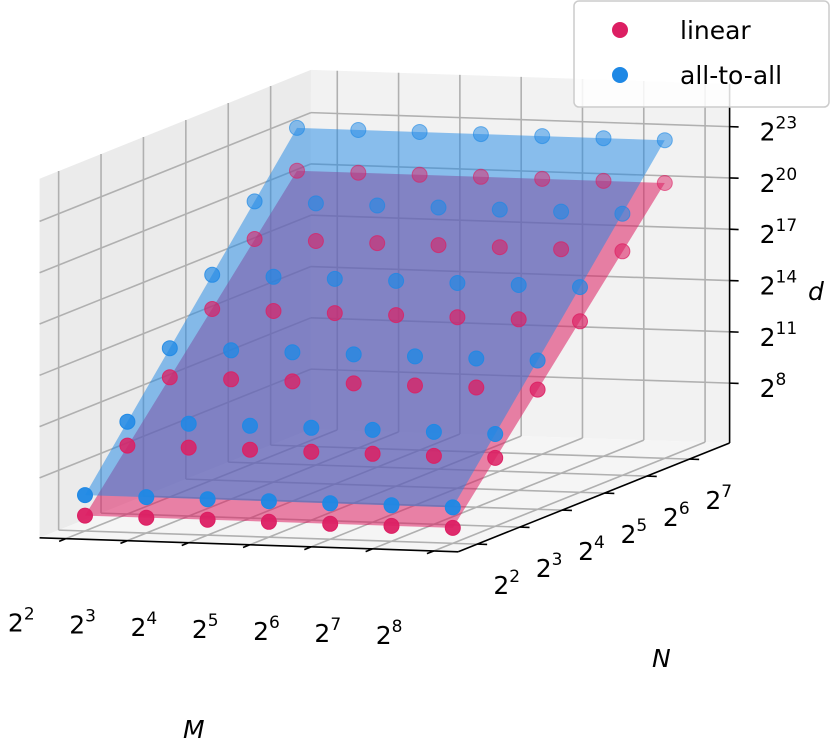  I want to click on legend-label-all-to-all: all-to-all, so click(731, 75).